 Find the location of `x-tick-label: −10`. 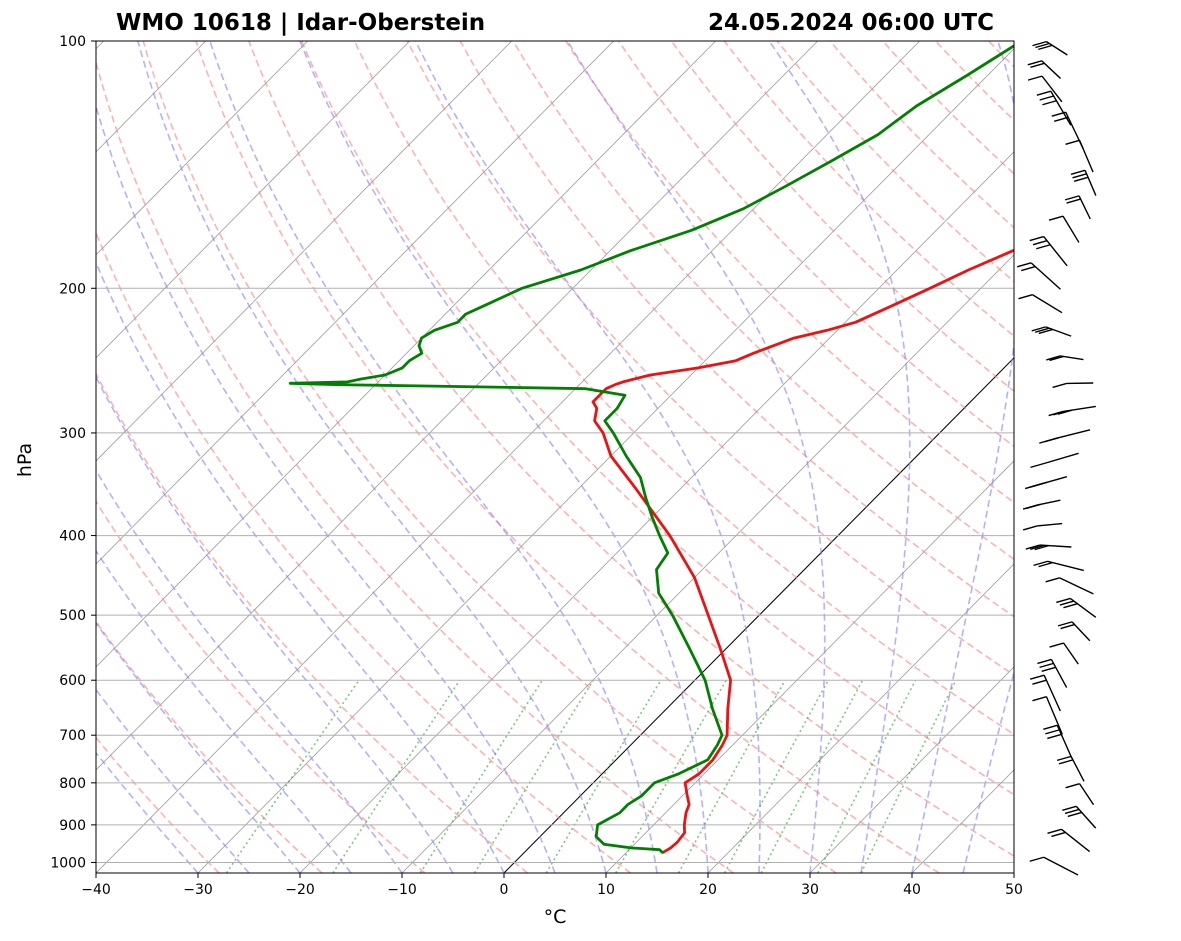

x-tick-label: −10 is located at coordinates (402, 890).